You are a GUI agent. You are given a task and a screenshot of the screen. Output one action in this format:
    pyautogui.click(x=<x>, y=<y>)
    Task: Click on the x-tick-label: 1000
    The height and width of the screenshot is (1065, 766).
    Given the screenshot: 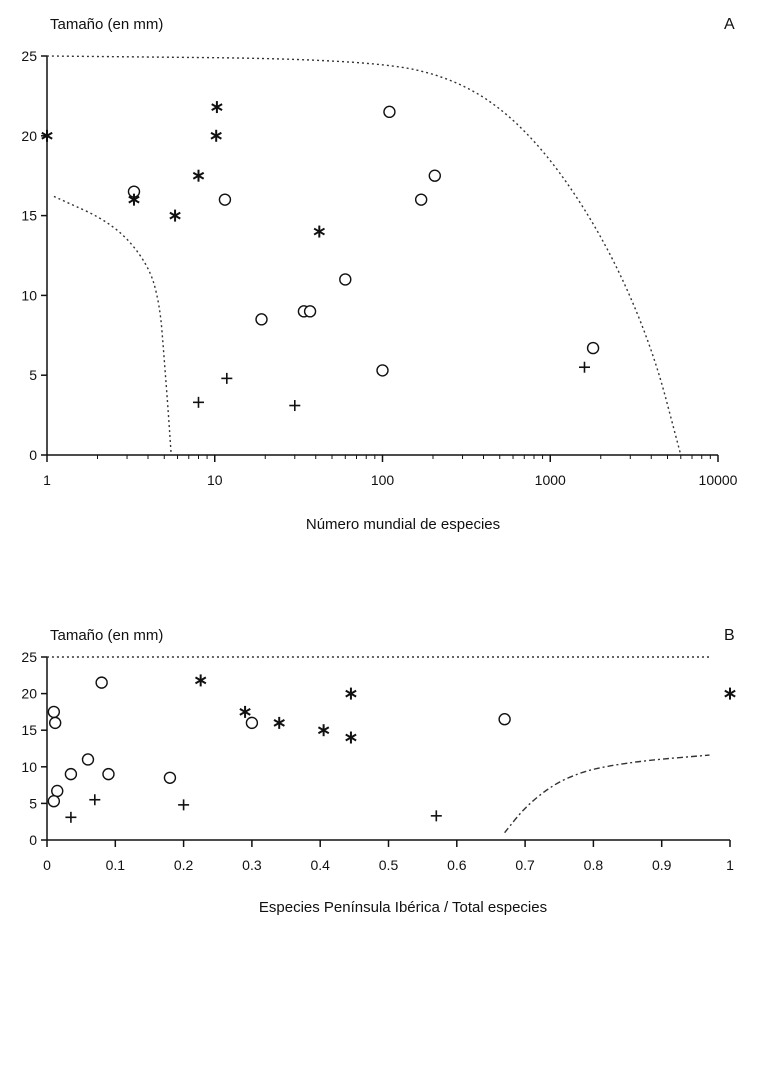 What is the action you would take?
    pyautogui.click(x=550, y=480)
    